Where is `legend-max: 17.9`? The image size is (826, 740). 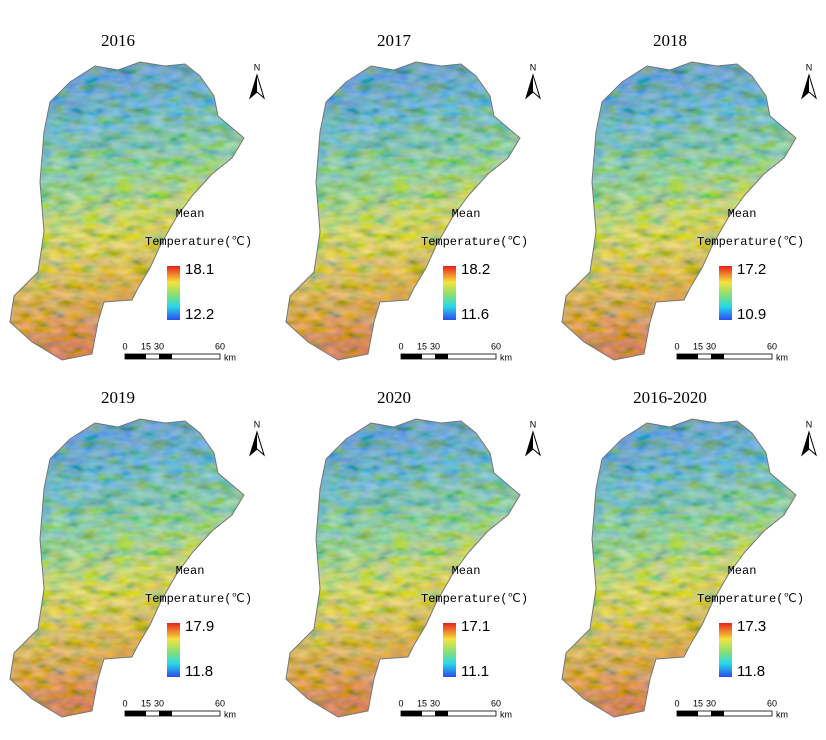
legend-max: 17.9 is located at coordinates (199, 626).